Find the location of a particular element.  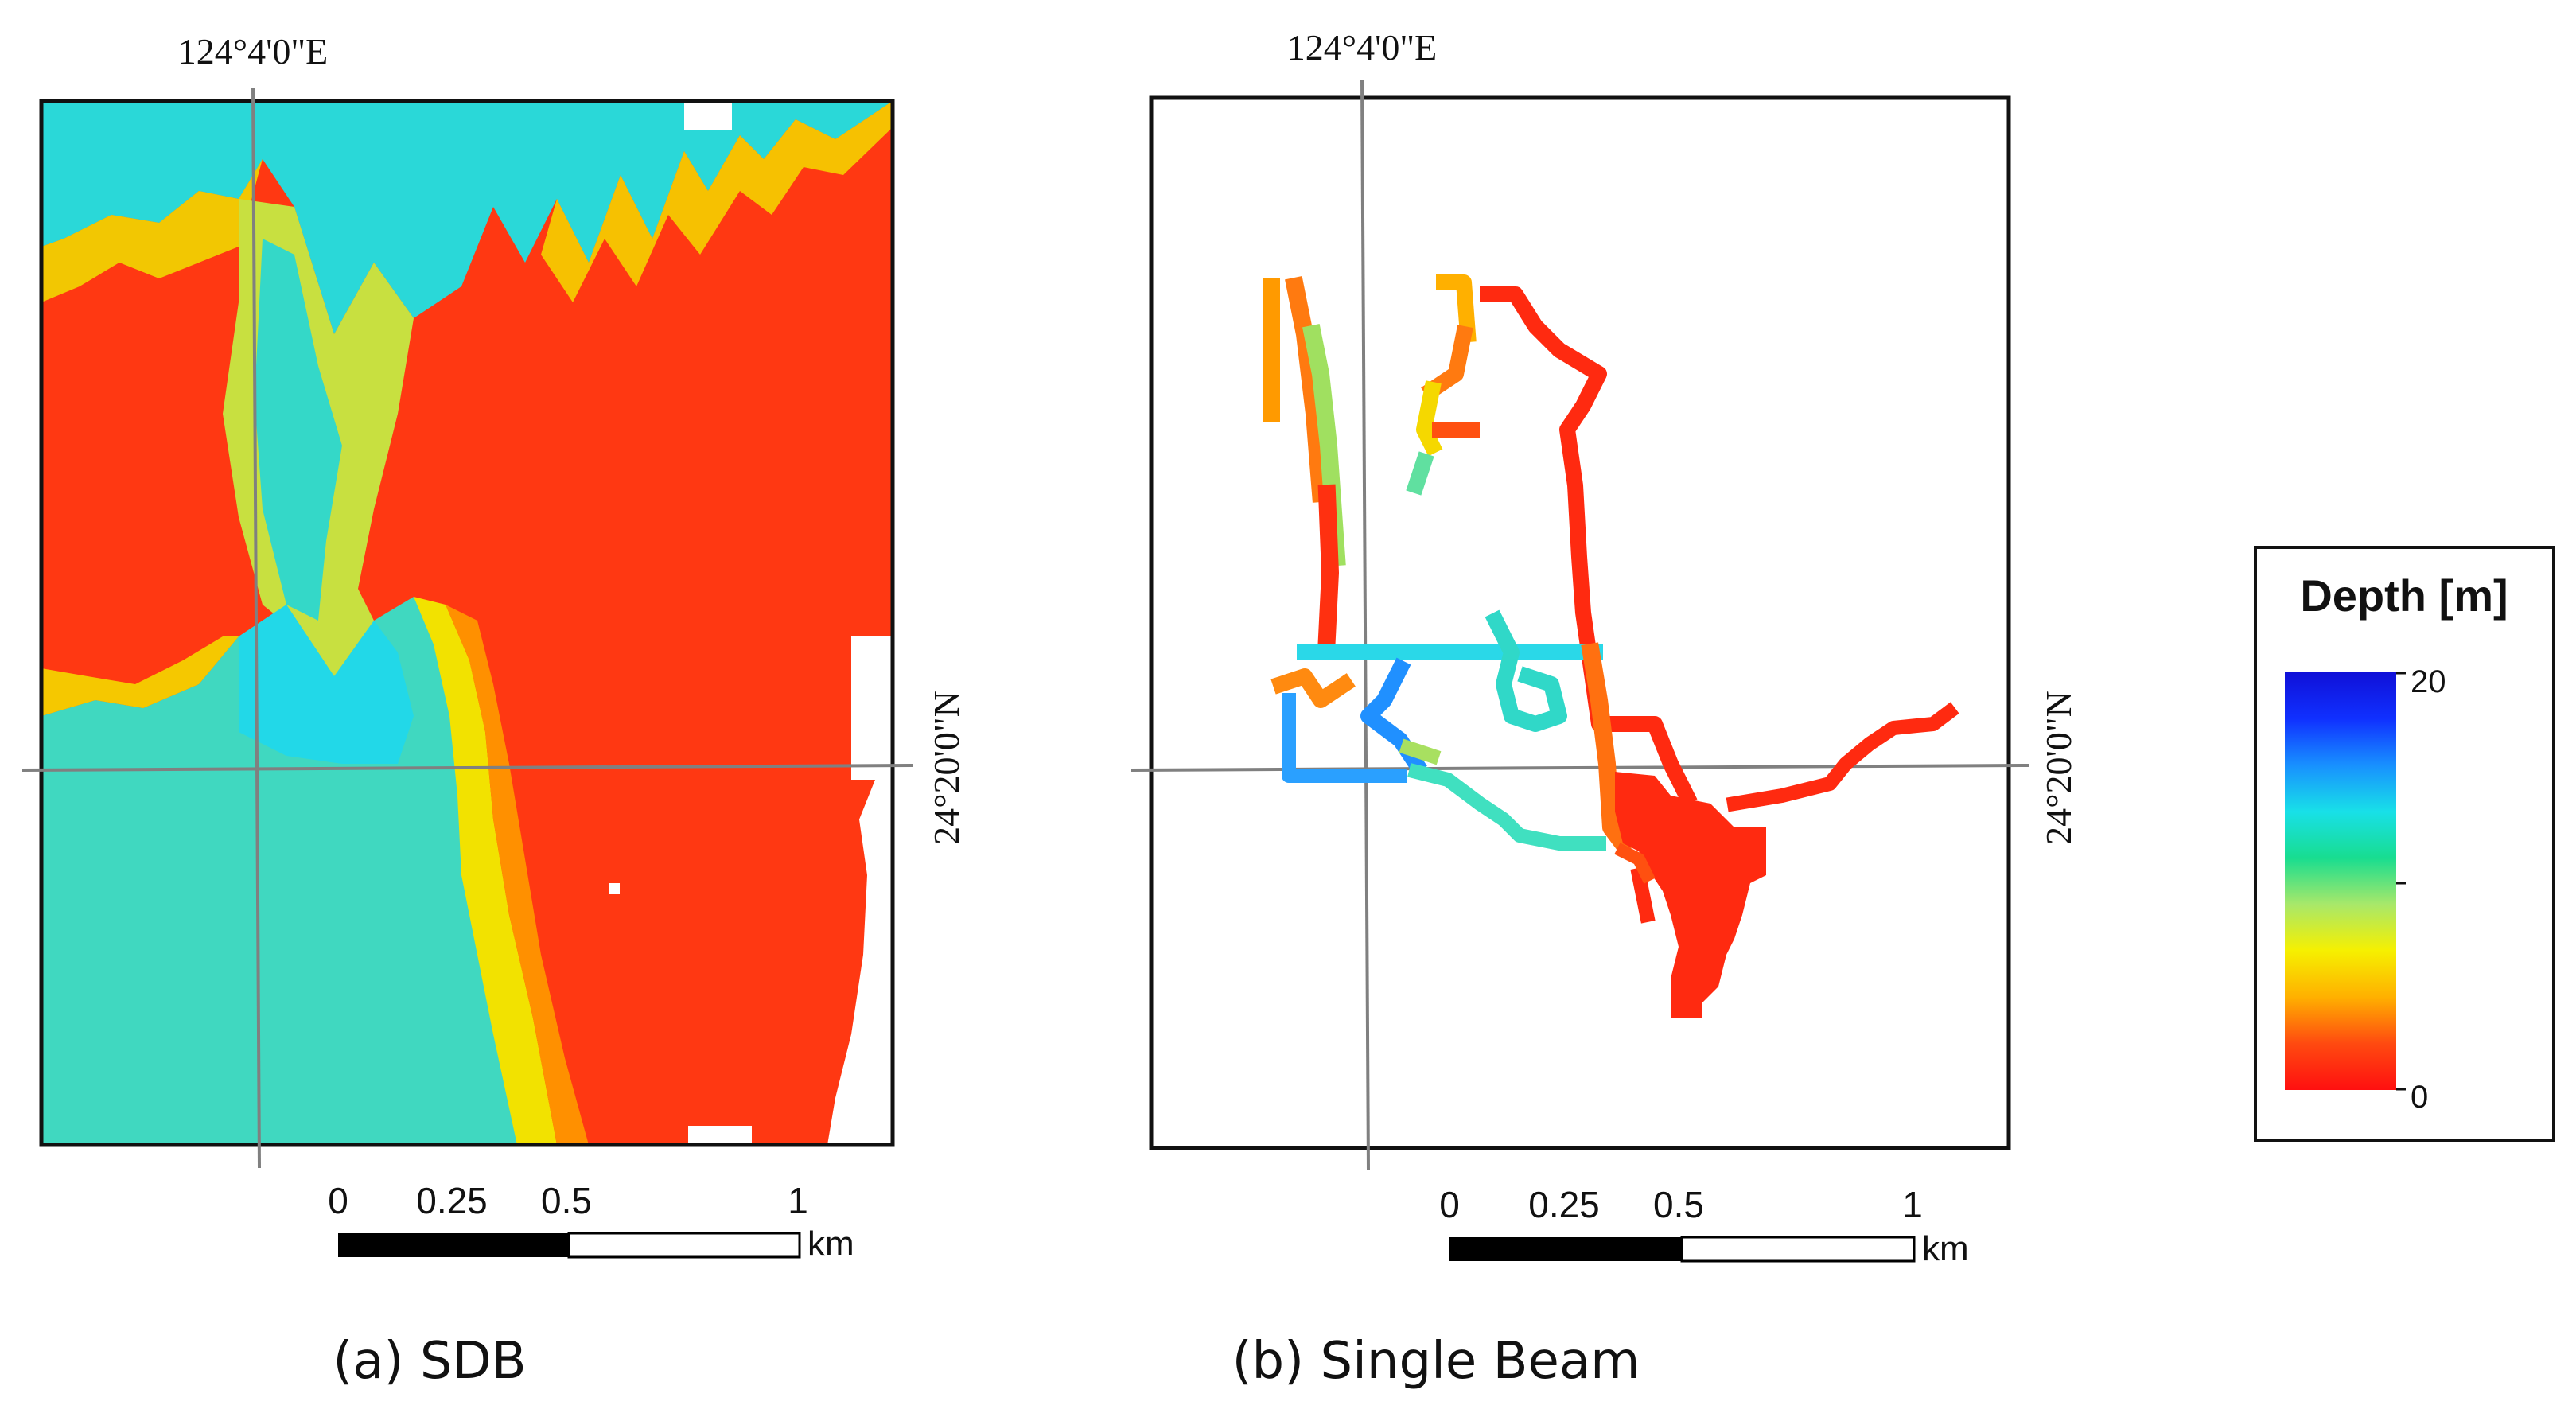

track-loop-bottom-cyan is located at coordinates (1507, 807).